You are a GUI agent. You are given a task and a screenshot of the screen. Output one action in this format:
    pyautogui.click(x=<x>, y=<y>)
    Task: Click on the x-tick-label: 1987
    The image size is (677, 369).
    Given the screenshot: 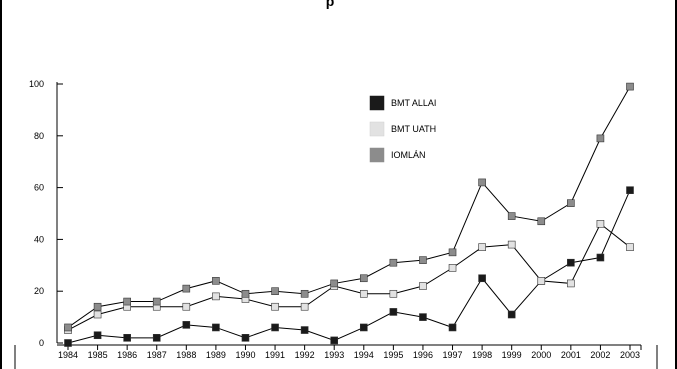 What is the action you would take?
    pyautogui.click(x=157, y=355)
    